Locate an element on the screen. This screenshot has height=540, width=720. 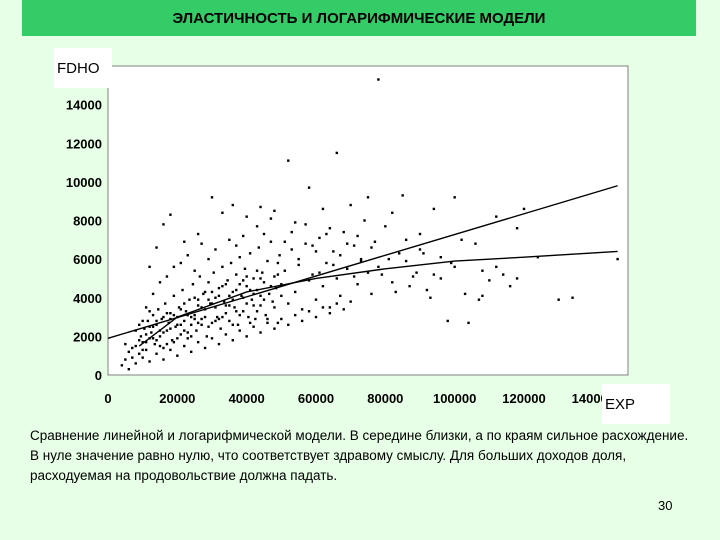
page-number: 30 is located at coordinates (665, 505).